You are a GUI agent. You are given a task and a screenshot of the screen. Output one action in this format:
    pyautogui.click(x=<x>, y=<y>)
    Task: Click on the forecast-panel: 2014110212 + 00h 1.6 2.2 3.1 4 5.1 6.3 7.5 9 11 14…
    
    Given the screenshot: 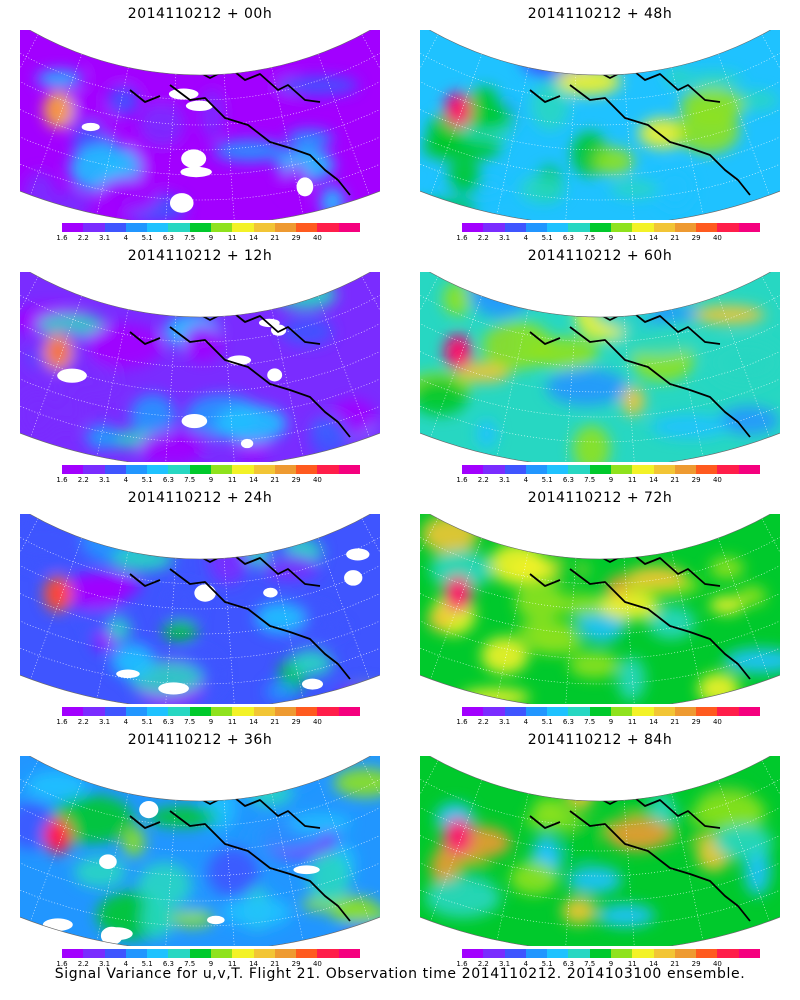 What is the action you would take?
    pyautogui.click(x=200, y=122)
    